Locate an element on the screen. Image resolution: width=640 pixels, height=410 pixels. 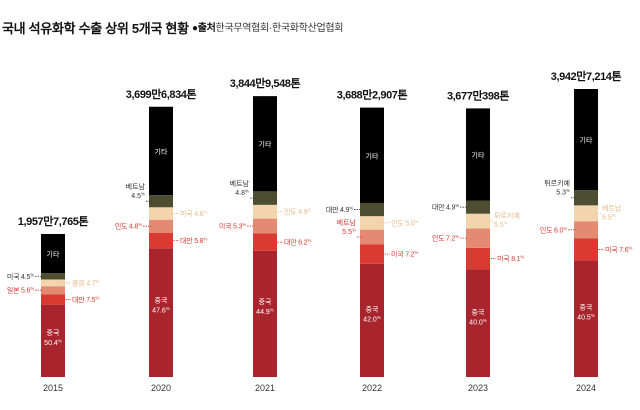
segment-label-2015-china-name: 중국 is located at coordinates (53, 333).